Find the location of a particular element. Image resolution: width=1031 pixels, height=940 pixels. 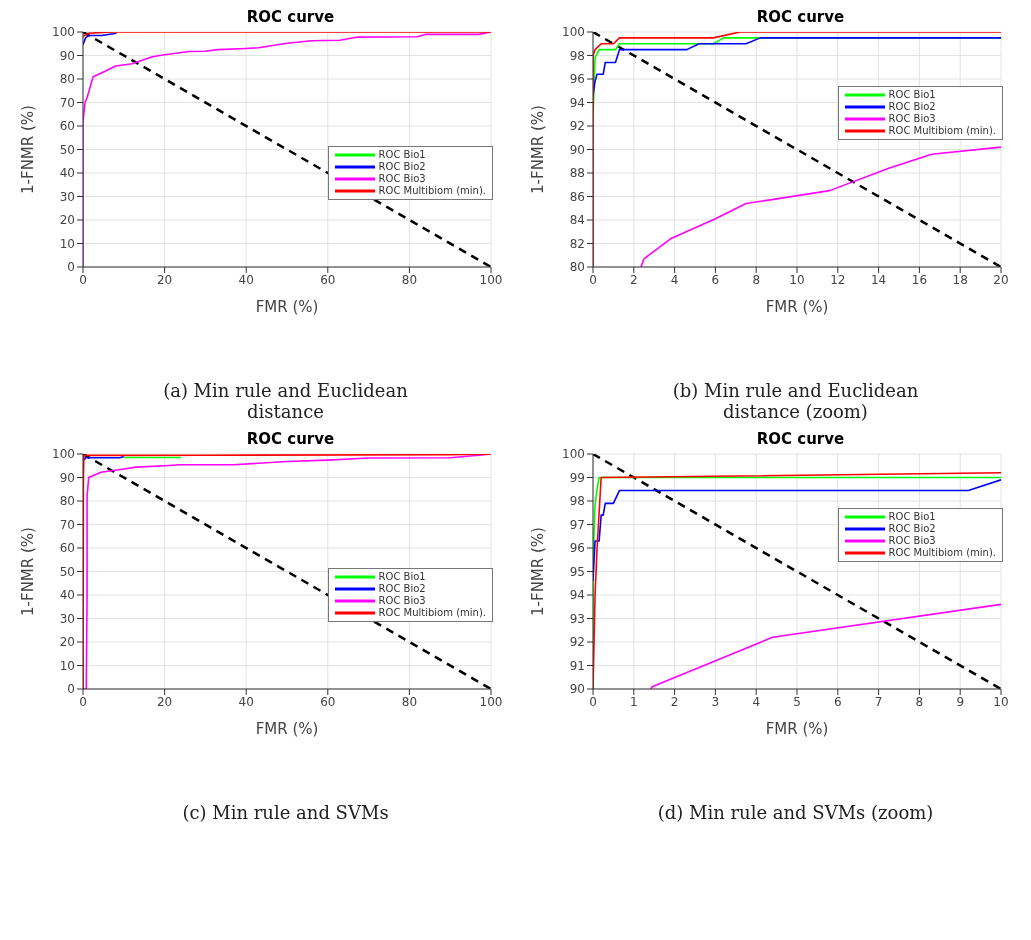

x-tick-label: 40 is located at coordinates (246, 279).